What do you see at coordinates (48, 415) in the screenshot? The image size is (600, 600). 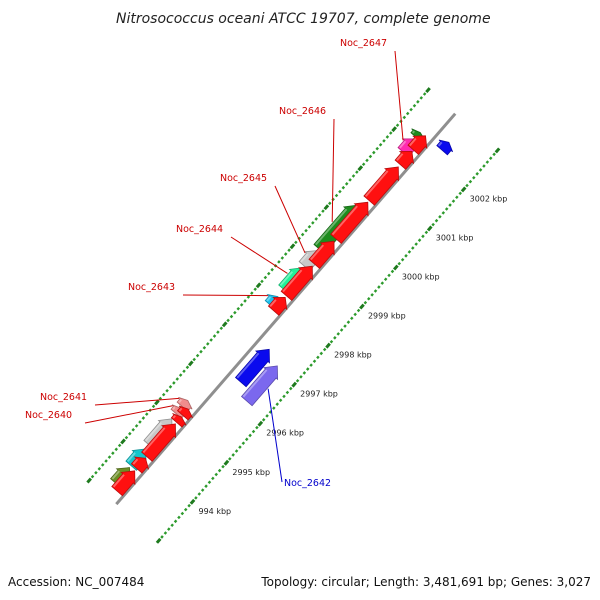 I see `gene-label: Noc_2640` at bounding box center [48, 415].